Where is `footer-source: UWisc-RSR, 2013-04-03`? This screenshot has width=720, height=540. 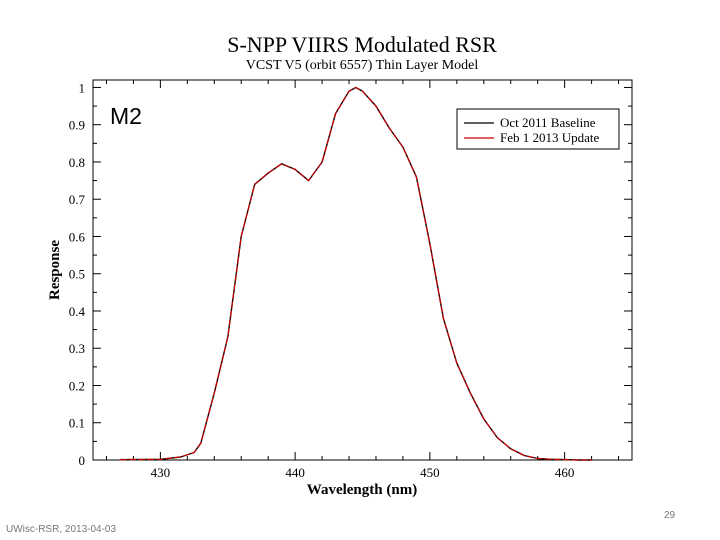
footer-source: UWisc-RSR, 2013-04-03 is located at coordinates (61, 529).